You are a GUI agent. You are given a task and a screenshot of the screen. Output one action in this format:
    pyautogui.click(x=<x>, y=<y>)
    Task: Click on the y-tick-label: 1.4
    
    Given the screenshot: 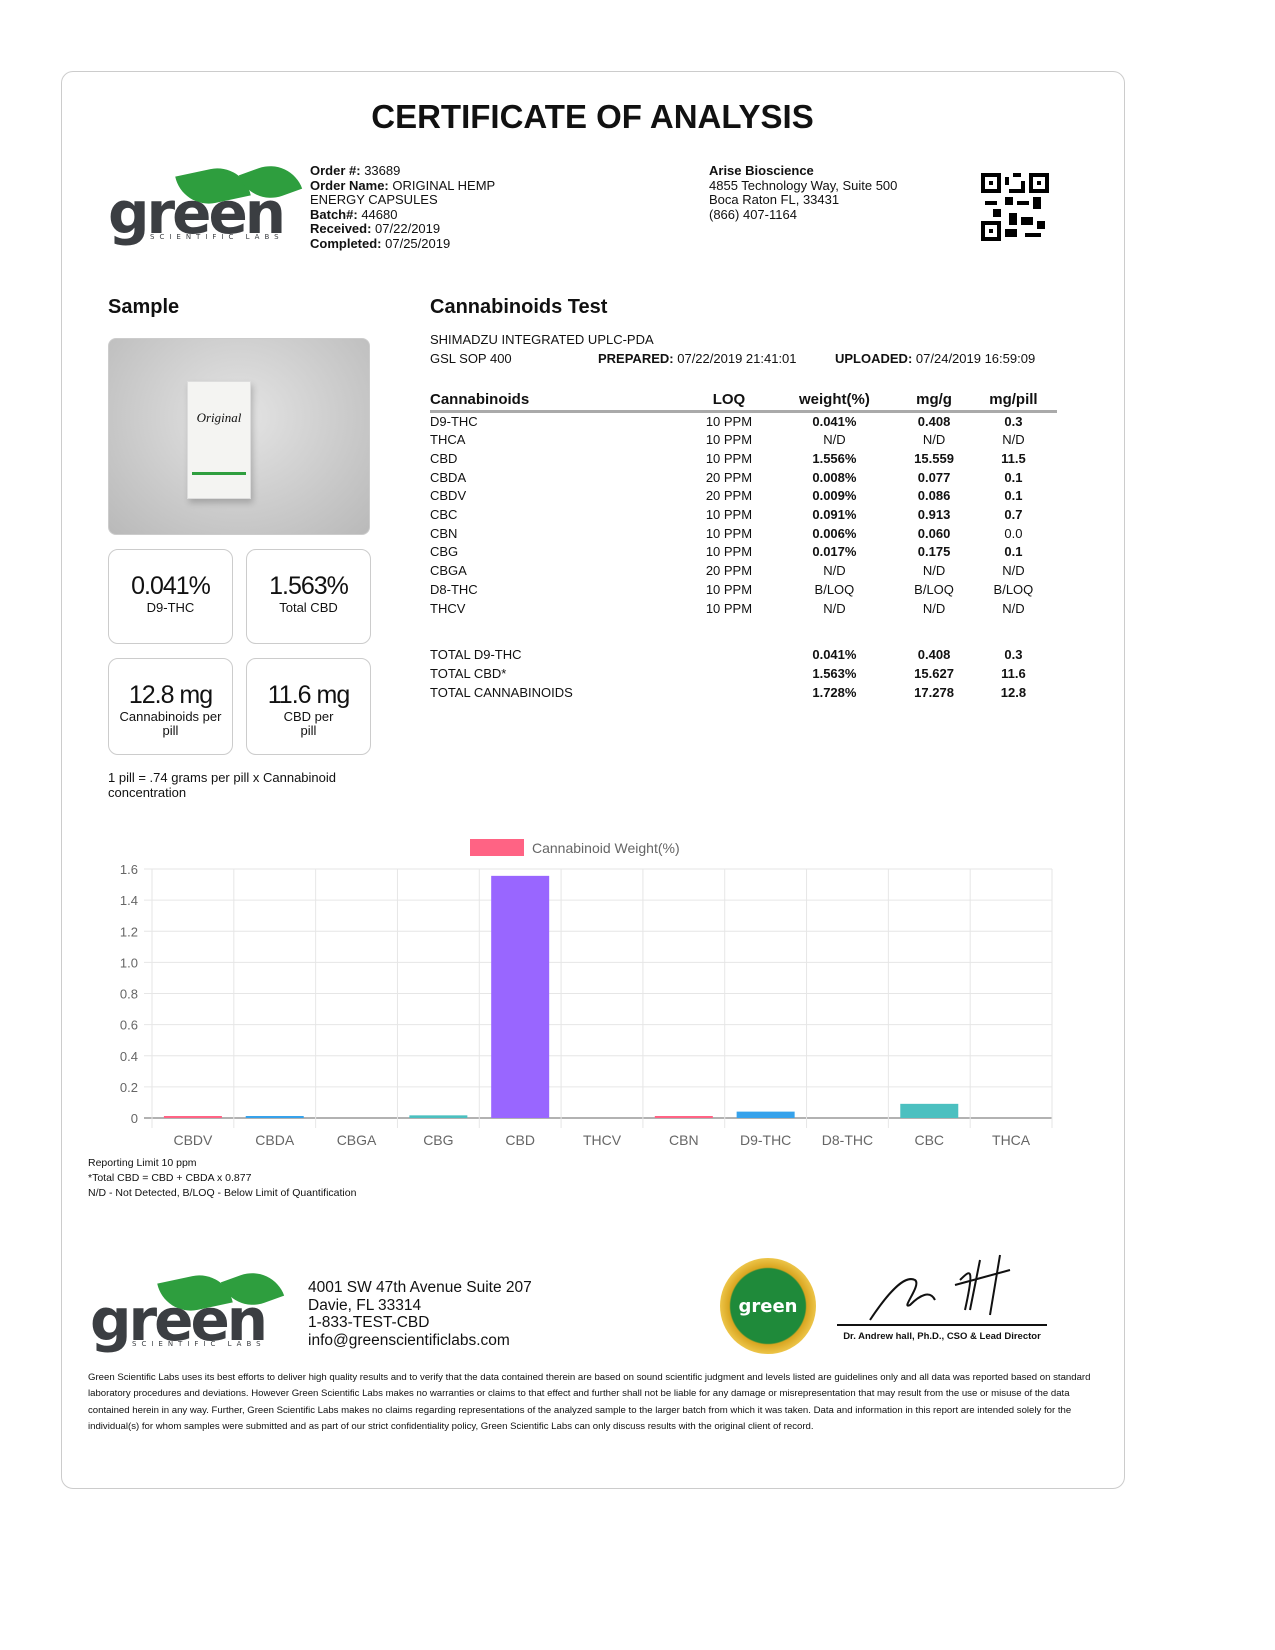 What is the action you would take?
    pyautogui.click(x=129, y=900)
    